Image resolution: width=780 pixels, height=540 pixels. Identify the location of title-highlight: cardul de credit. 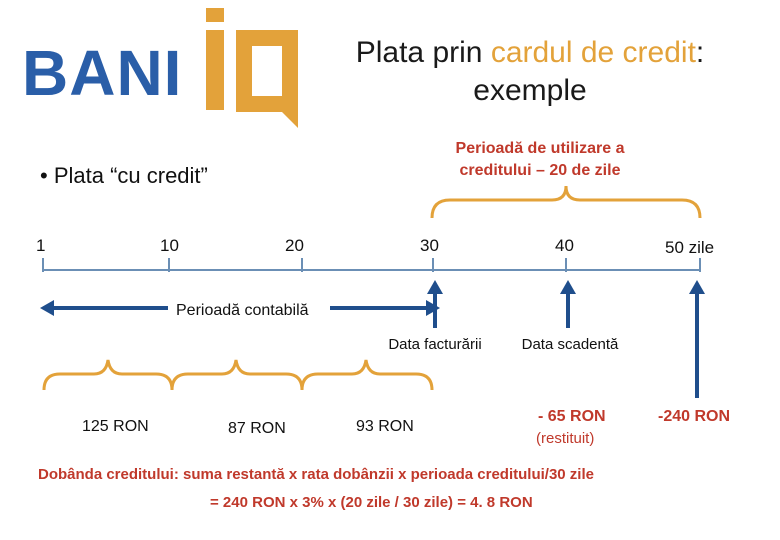
(593, 52).